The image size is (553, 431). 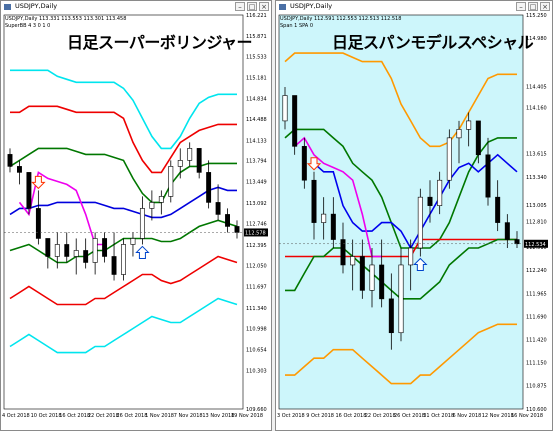 I want to click on y-tick-label: 116.221, so click(x=256, y=16).